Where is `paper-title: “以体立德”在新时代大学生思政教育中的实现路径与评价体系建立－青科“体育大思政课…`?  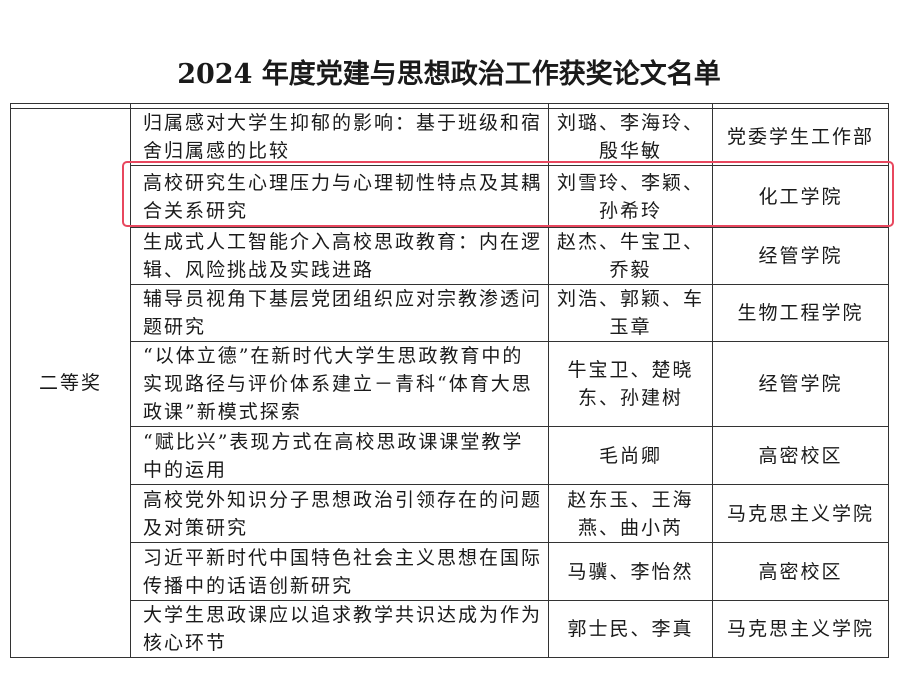 paper-title: “以体立德”在新时代大学生思政教育中的实现路径与评价体系建立－青科“体育大思政课… is located at coordinates (339, 384).